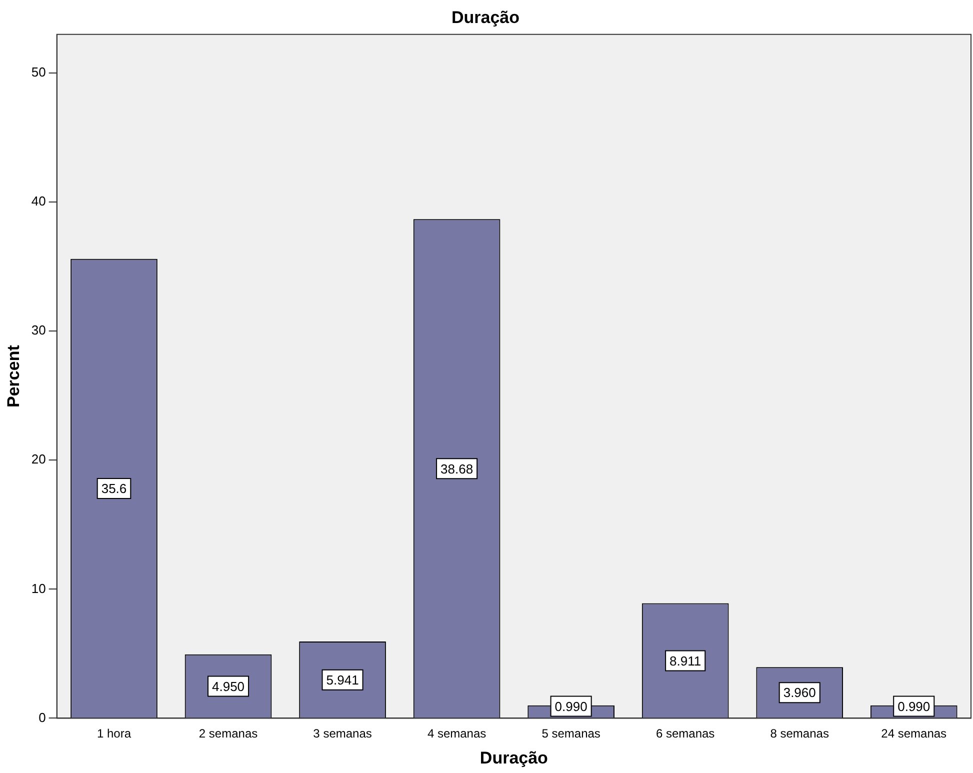 This screenshot has height=773, width=973. Describe the element at coordinates (38, 459) in the screenshot. I see `y-tick-label: 20` at that location.